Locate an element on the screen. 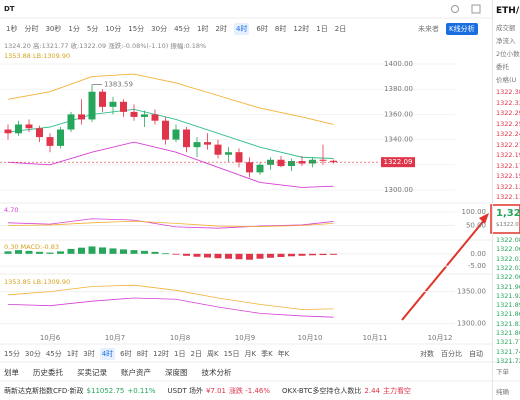 This screenshot has width=520, height=400. highlight-box is located at coordinates (505, 219).